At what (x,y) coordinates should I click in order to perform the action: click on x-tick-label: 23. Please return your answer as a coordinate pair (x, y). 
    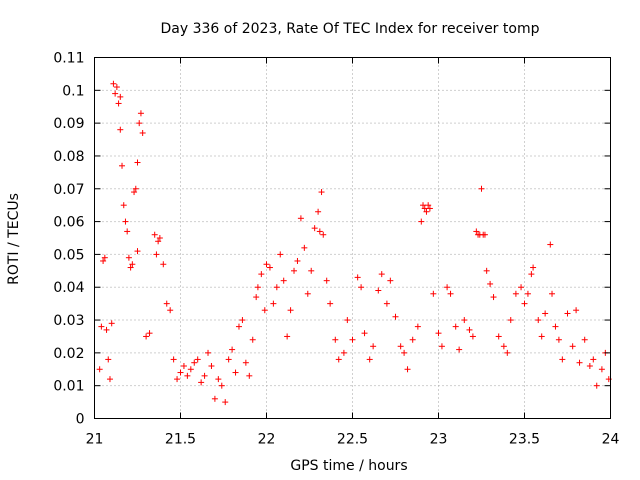
    Looking at the image, I should click on (439, 440).